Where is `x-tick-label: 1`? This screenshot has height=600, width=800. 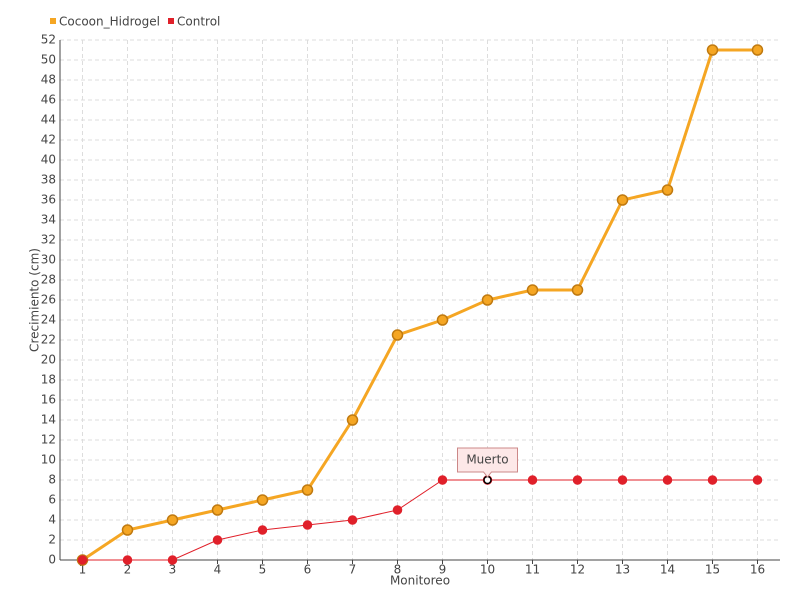
x-tick-label: 1 is located at coordinates (83, 570).